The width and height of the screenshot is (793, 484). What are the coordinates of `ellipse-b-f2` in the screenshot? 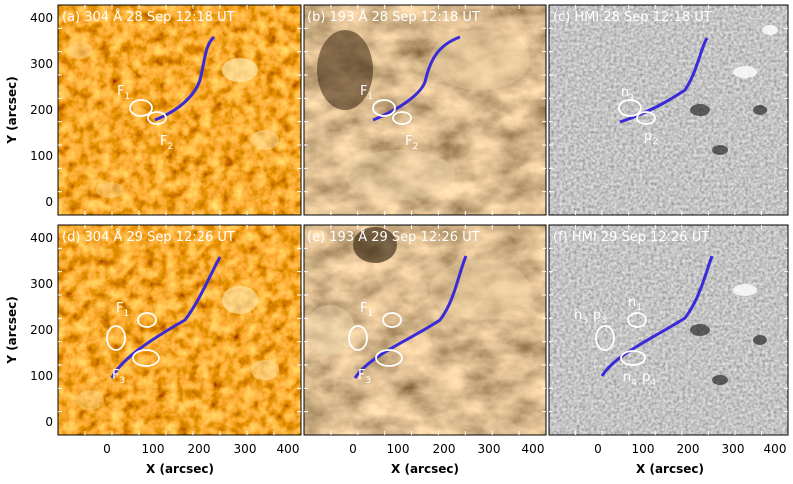 It's located at (402, 118).